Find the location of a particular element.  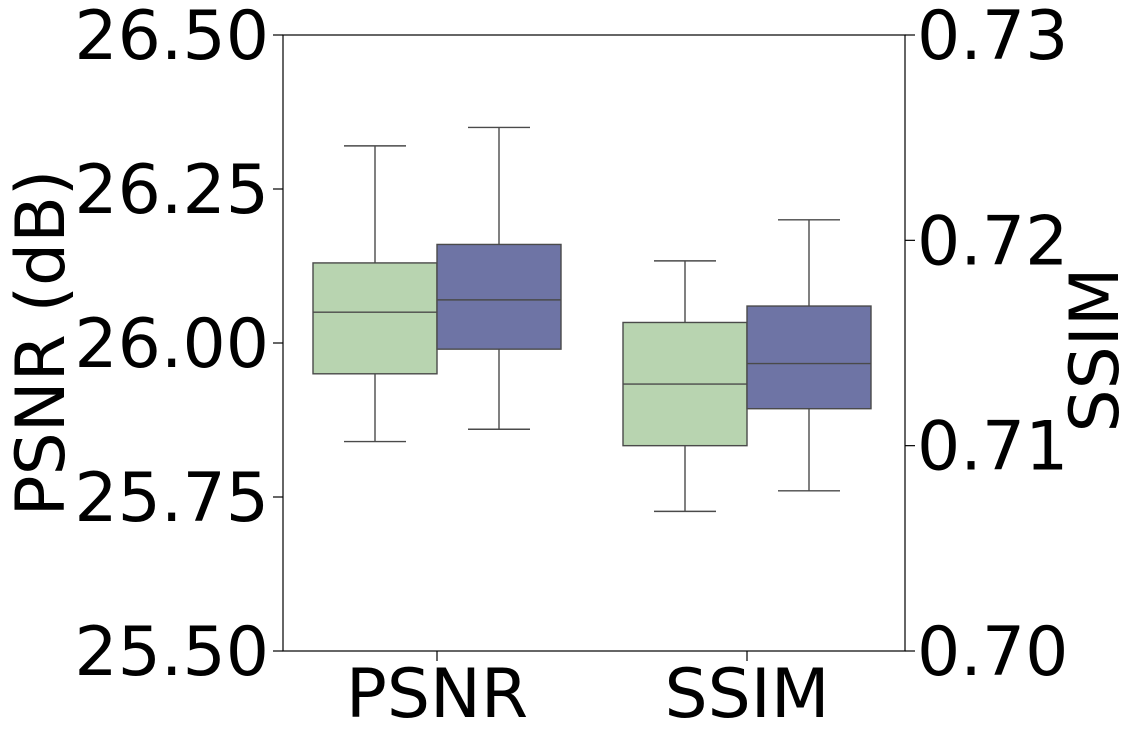

right-tick-label: 0.72 is located at coordinates (992, 241).